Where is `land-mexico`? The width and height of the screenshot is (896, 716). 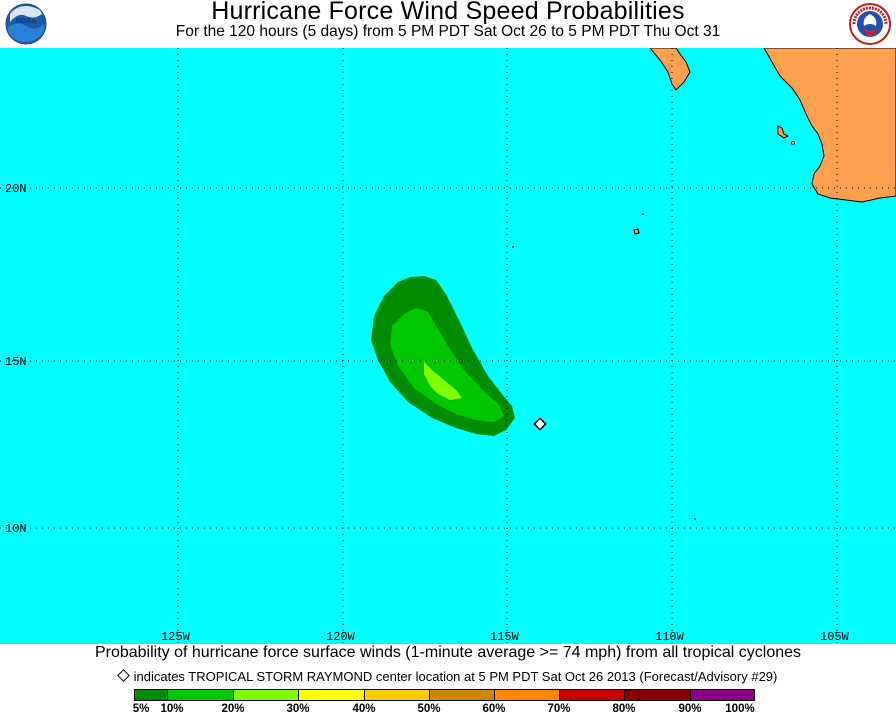
land-mexico is located at coordinates (829, 125).